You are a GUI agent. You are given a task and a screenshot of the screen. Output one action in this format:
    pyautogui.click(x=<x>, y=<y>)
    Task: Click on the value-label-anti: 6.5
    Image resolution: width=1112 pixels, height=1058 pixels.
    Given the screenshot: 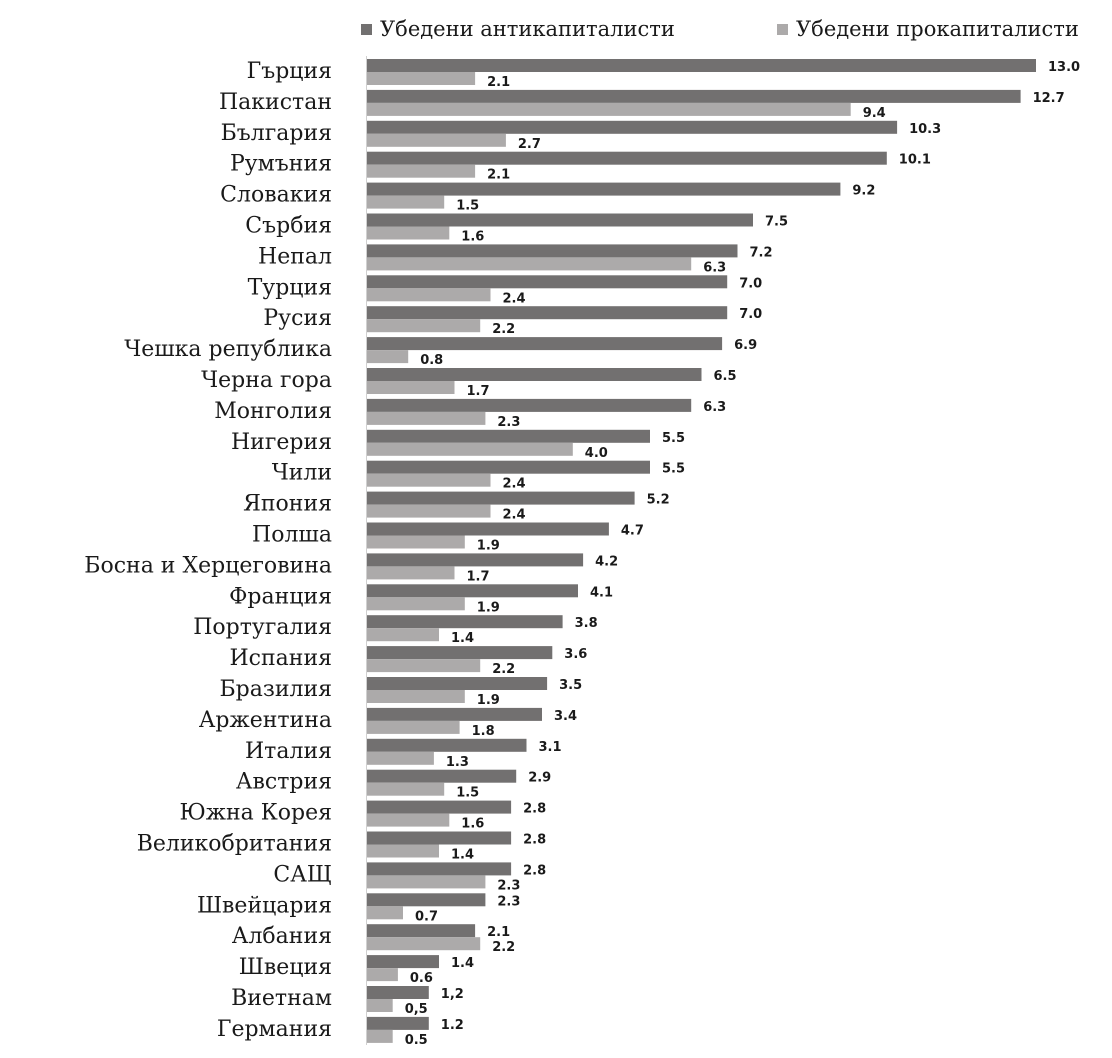 What is the action you would take?
    pyautogui.click(x=725, y=376)
    